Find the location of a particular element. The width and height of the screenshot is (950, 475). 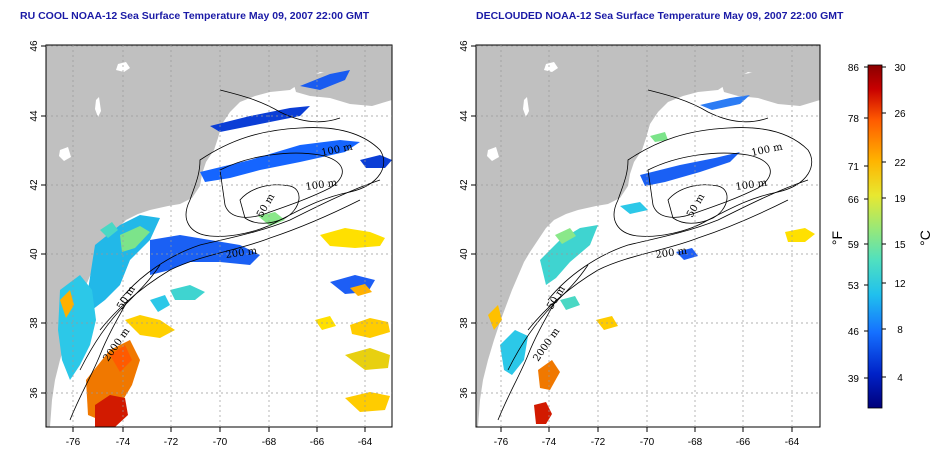

celsius-tick-label: 19 is located at coordinates (900, 199).